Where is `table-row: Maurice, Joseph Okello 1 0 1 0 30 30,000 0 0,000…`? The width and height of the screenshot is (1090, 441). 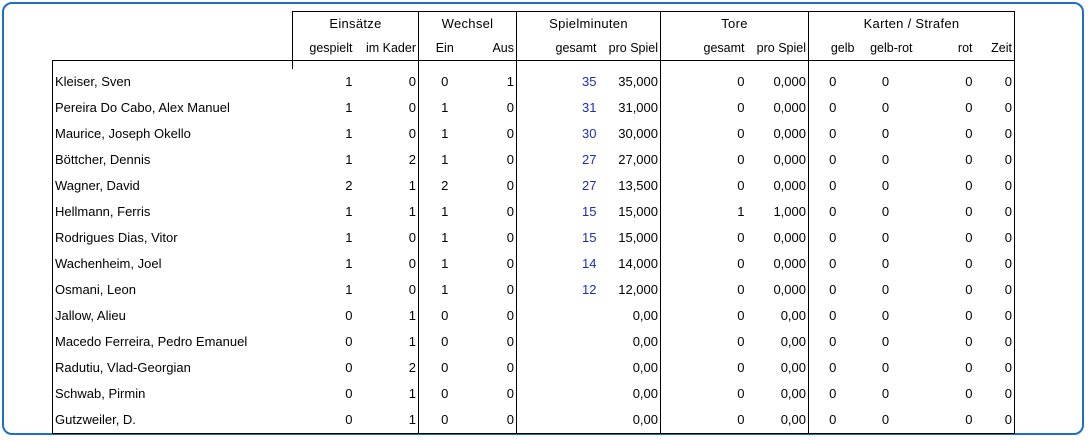
table-row: Maurice, Joseph Okello 1 0 1 0 30 30,000 0 0,000… is located at coordinates (533, 134).